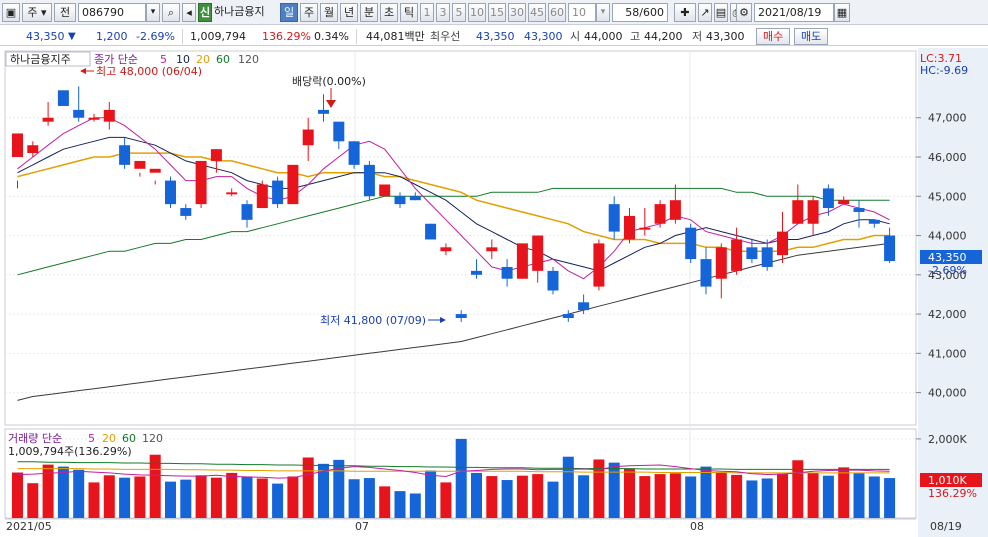 Image resolution: width=988 pixels, height=537 pixels. I want to click on period-week: 주, so click(309, 12).